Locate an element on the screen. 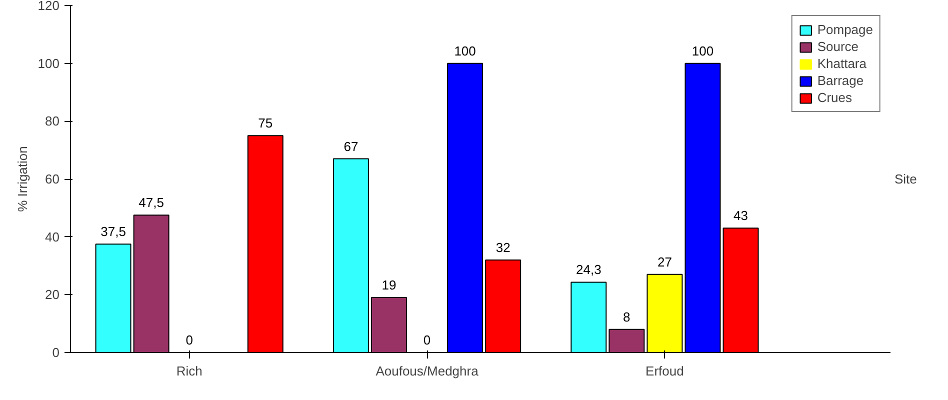 The image size is (948, 400). y-tick-label: 20 is located at coordinates (52, 294).